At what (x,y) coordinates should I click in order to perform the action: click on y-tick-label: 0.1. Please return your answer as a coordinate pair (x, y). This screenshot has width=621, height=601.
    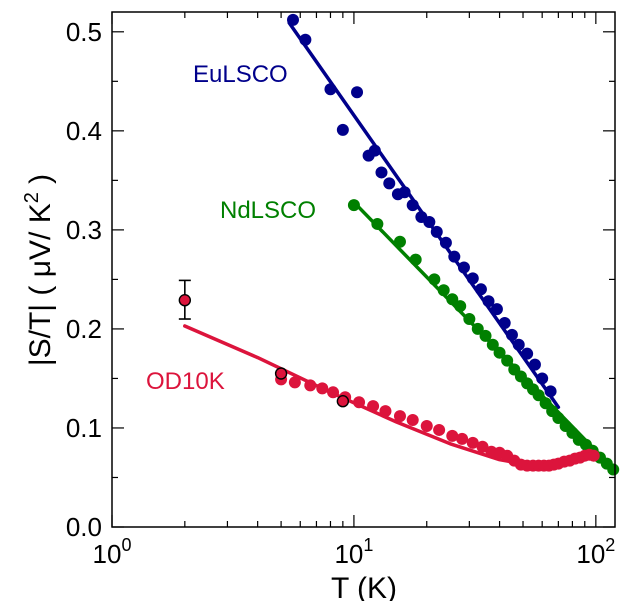
    Looking at the image, I should click on (84, 428).